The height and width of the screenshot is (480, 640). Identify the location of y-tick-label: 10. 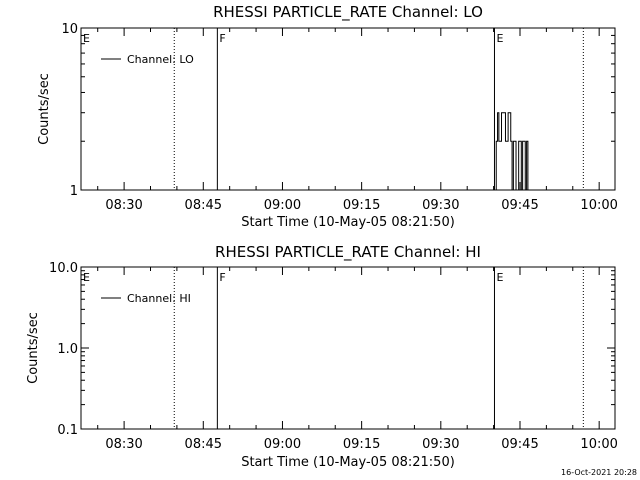
(69, 29).